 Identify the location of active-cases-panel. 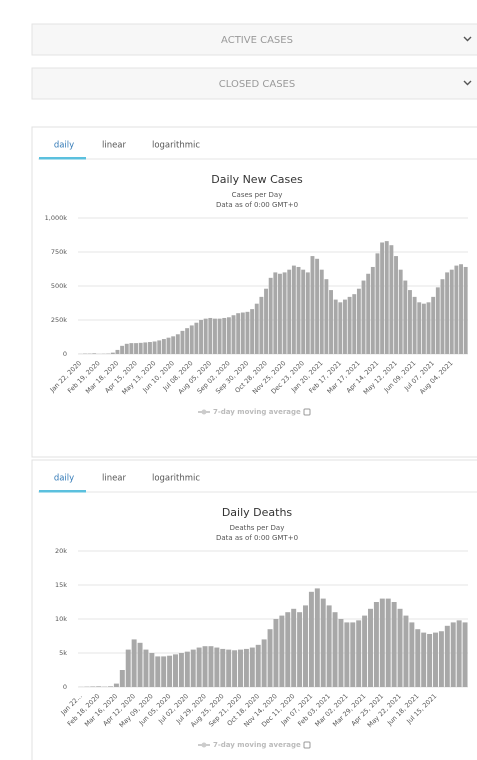
(254, 39).